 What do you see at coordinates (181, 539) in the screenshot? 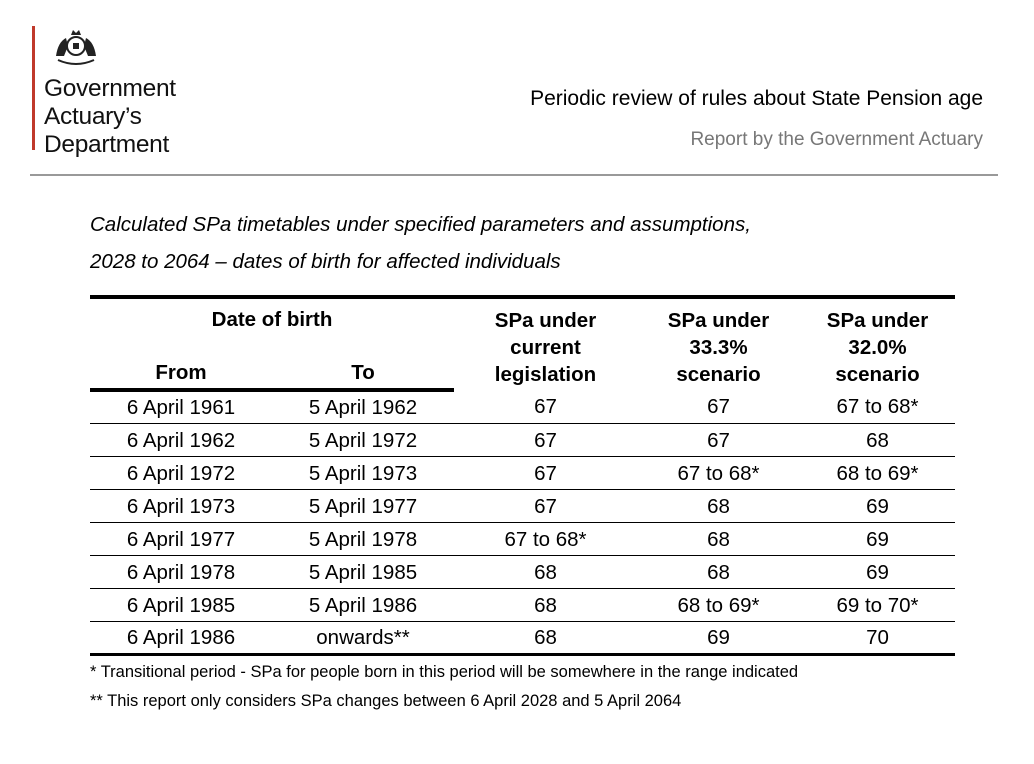
I see `table-cell: 6 April 1977` at bounding box center [181, 539].